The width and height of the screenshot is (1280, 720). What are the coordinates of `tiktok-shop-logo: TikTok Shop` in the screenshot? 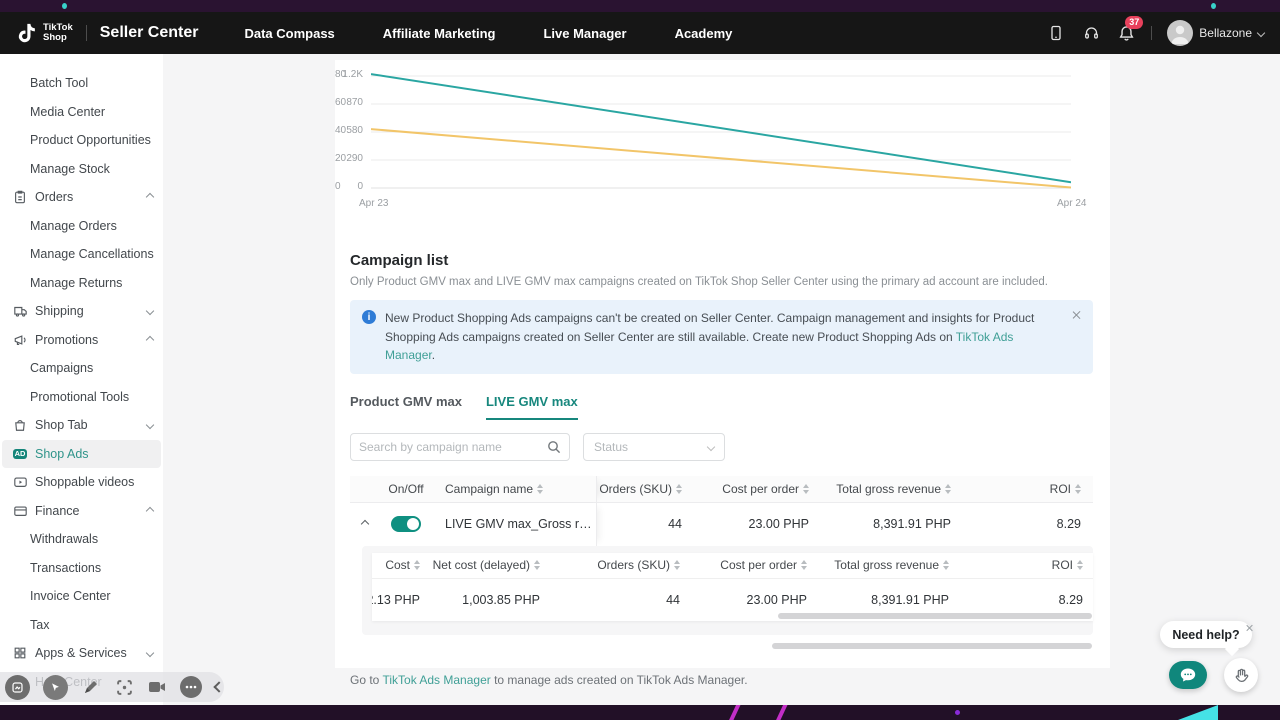 It's located at (44, 33).